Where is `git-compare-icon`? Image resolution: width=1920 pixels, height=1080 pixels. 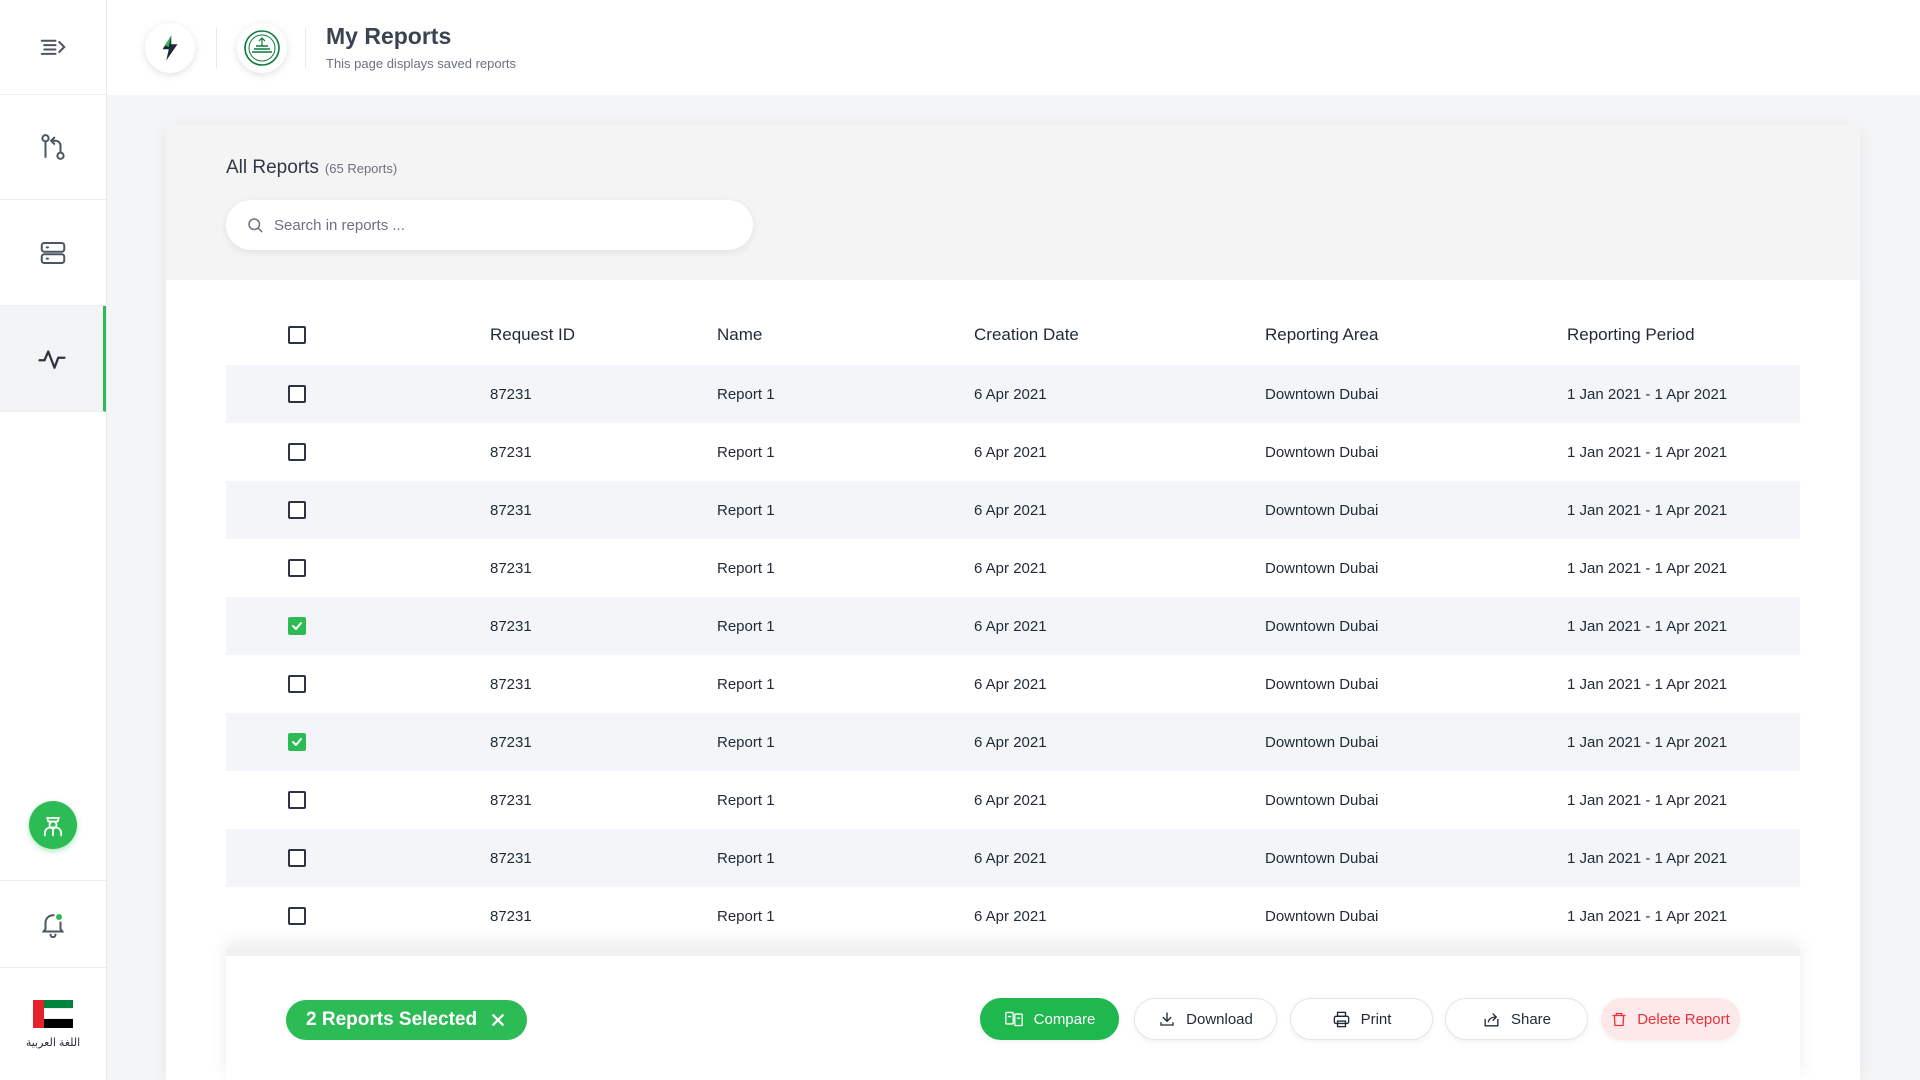 git-compare-icon is located at coordinates (53, 147).